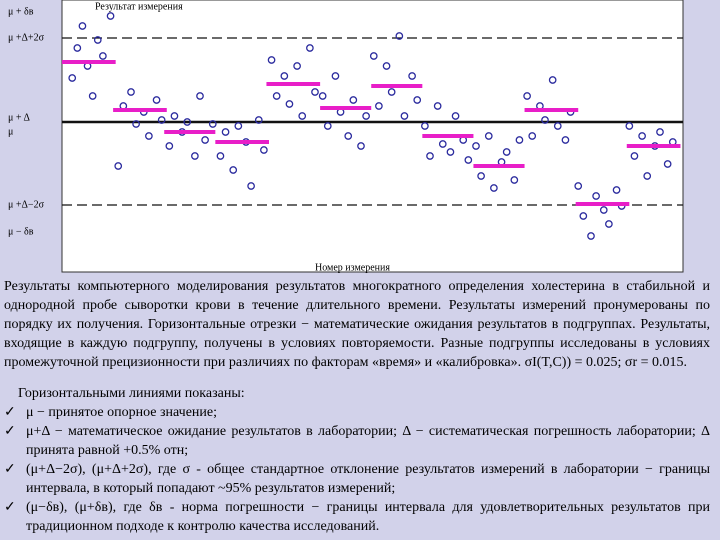 The image size is (720, 540). What do you see at coordinates (352, 267) in the screenshot?
I see `x-axis-label: Номер измерения` at bounding box center [352, 267].